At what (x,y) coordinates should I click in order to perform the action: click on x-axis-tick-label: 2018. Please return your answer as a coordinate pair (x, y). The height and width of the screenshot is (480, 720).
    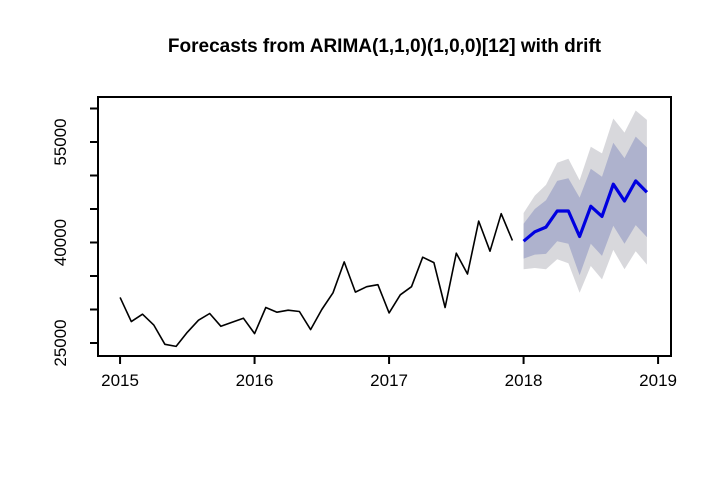
    Looking at the image, I should click on (524, 380).